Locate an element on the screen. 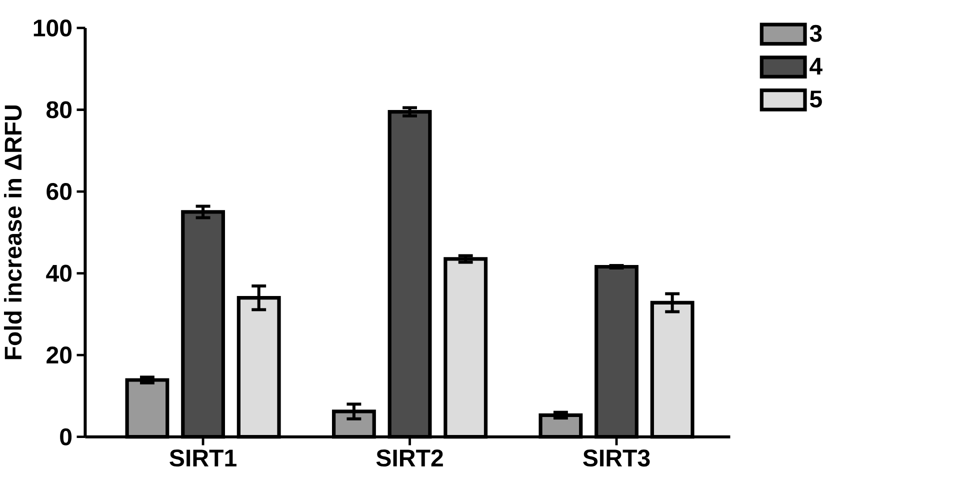 The width and height of the screenshot is (972, 485). y-tick-label: 60 is located at coordinates (59, 191).